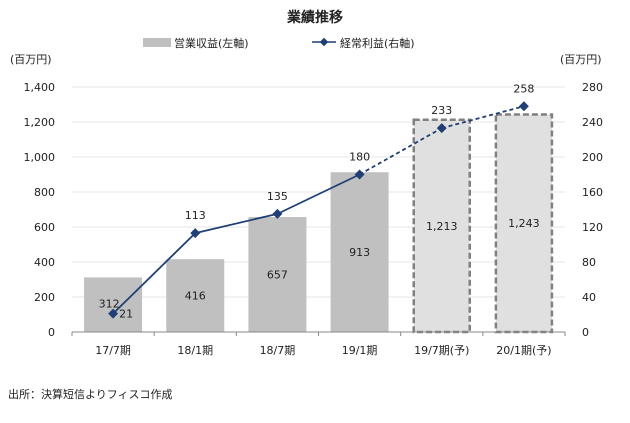 The width and height of the screenshot is (630, 423). Describe the element at coordinates (585, 332) in the screenshot. I see `right-tick-label: 0` at that location.